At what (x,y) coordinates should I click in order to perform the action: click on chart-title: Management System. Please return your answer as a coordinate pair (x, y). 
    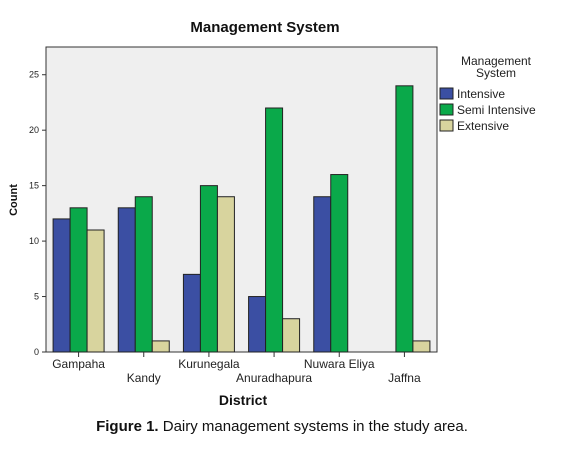
    Looking at the image, I should click on (264, 27).